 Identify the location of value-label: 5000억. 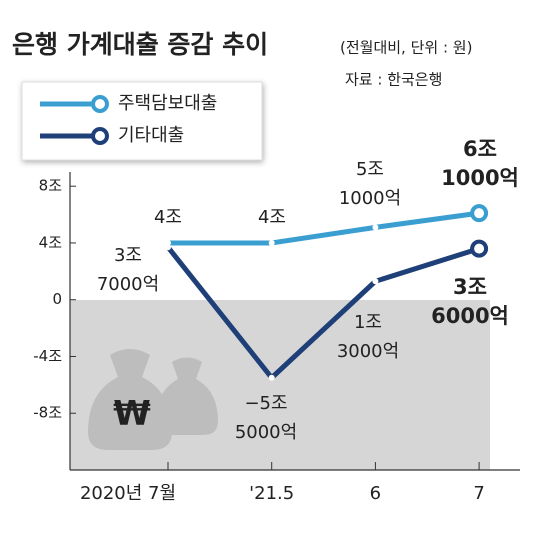
(266, 432).